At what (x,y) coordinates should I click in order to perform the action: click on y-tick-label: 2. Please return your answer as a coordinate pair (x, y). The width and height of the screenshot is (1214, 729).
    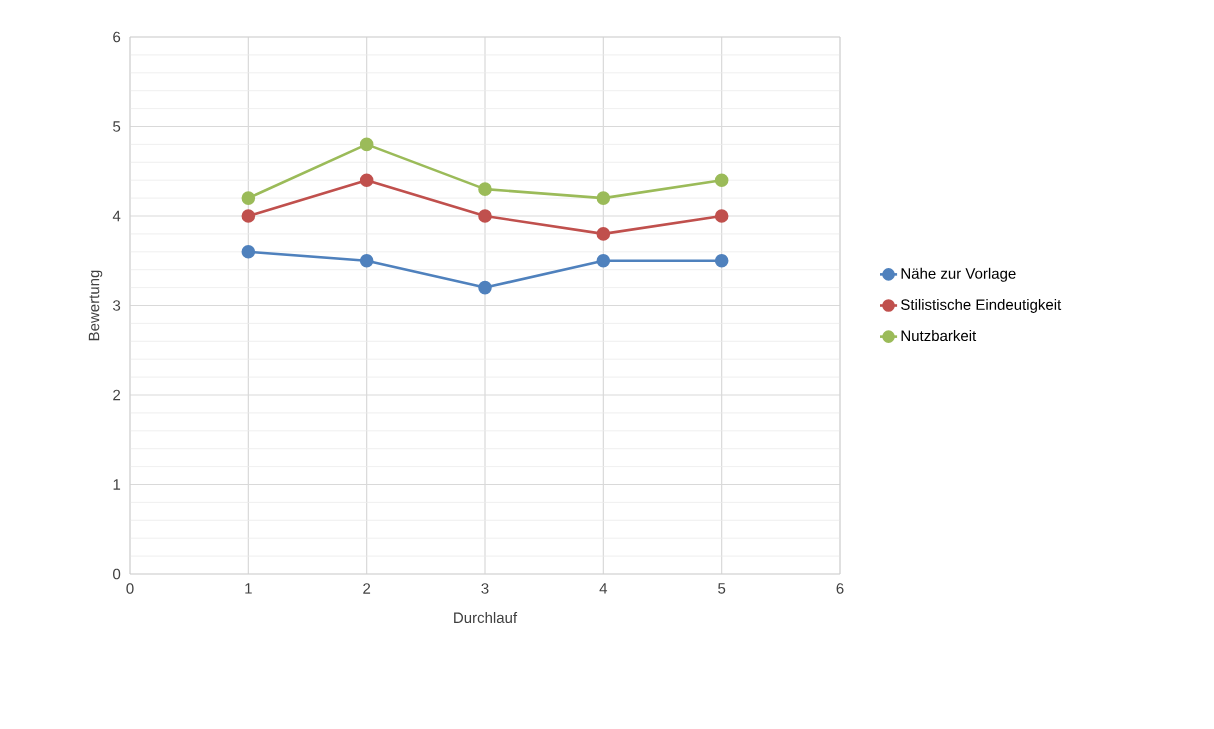
    Looking at the image, I should click on (117, 395).